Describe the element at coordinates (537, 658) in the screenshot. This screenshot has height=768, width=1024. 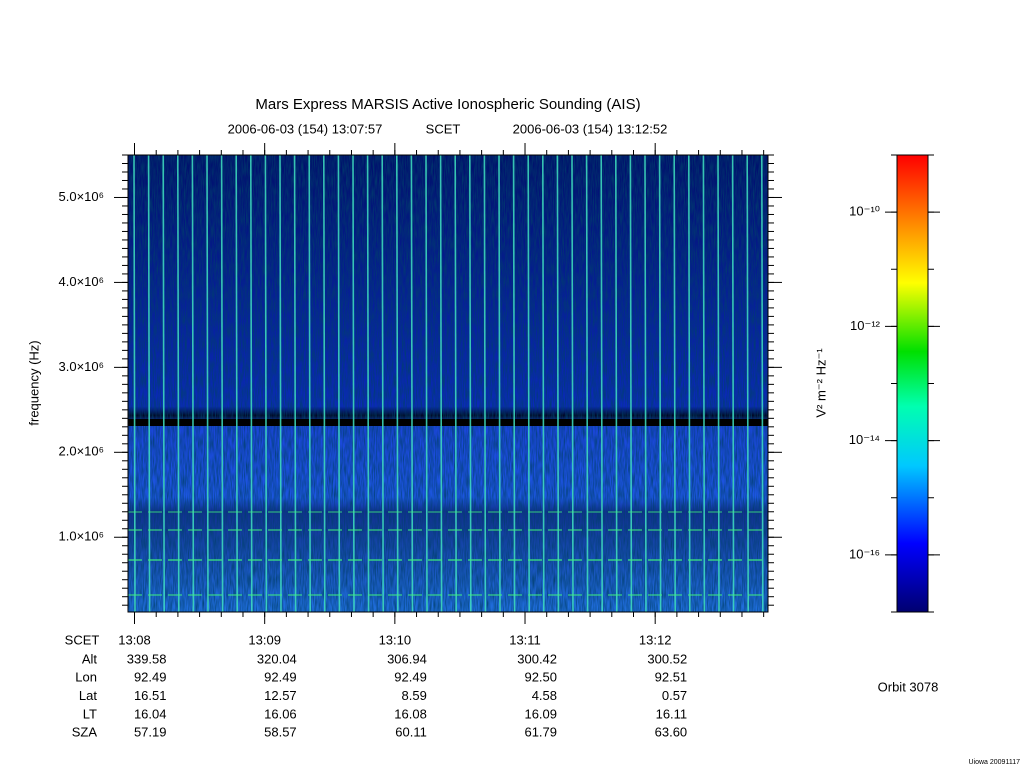
I see `ephemeris-value: 300.42` at that location.